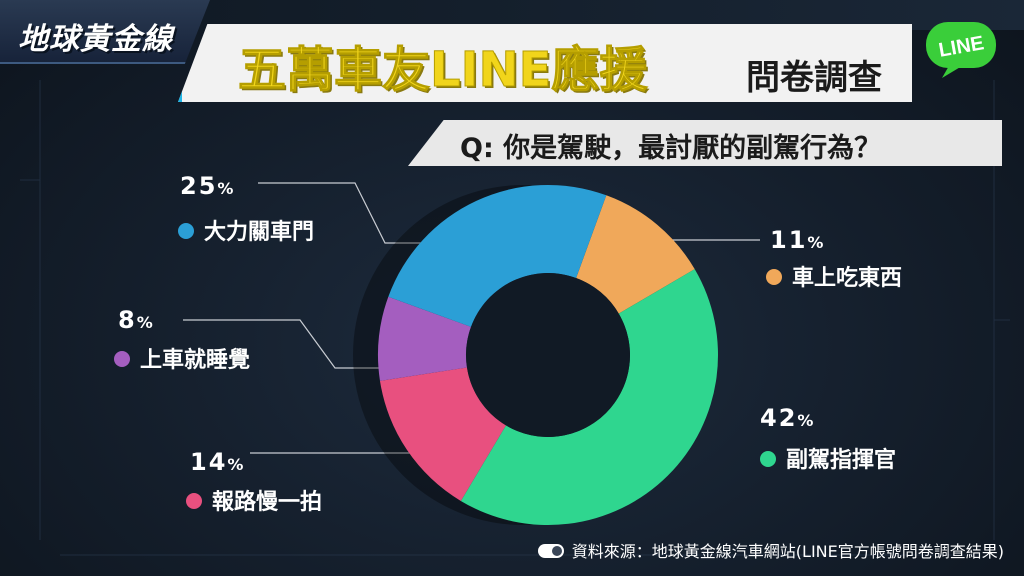 The image size is (1024, 576). Describe the element at coordinates (301, 344) in the screenshot. I see `leader-line-s3` at that location.